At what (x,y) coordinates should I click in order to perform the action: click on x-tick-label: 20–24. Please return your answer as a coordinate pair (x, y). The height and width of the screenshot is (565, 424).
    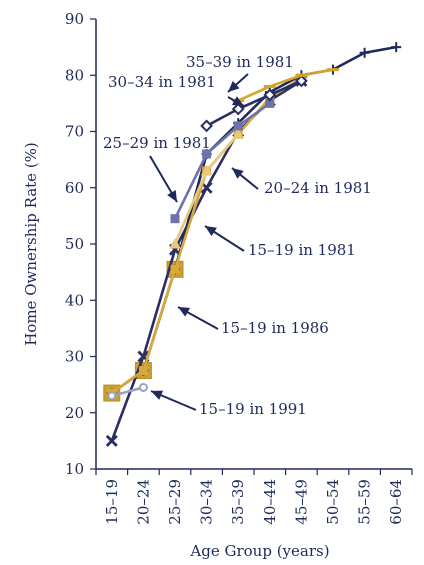
    Looking at the image, I should click on (143, 502).